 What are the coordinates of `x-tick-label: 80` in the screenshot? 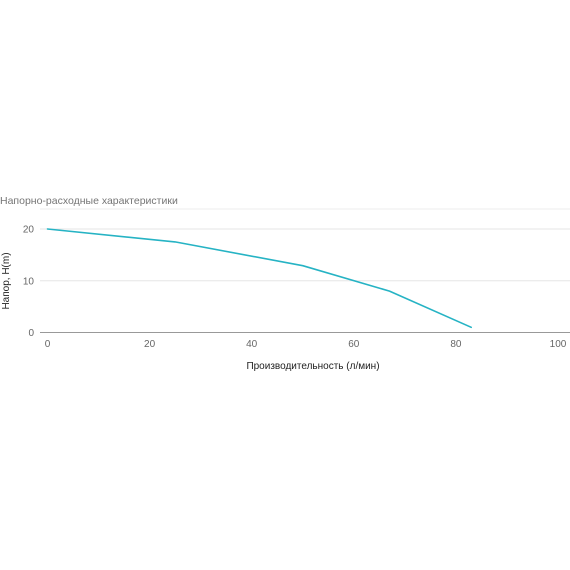 It's located at (456, 344).